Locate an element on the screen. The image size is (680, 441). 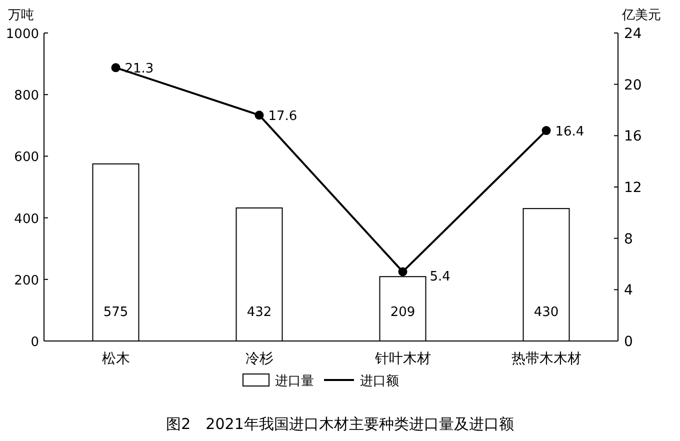
data-label: 430 is located at coordinates (546, 312).